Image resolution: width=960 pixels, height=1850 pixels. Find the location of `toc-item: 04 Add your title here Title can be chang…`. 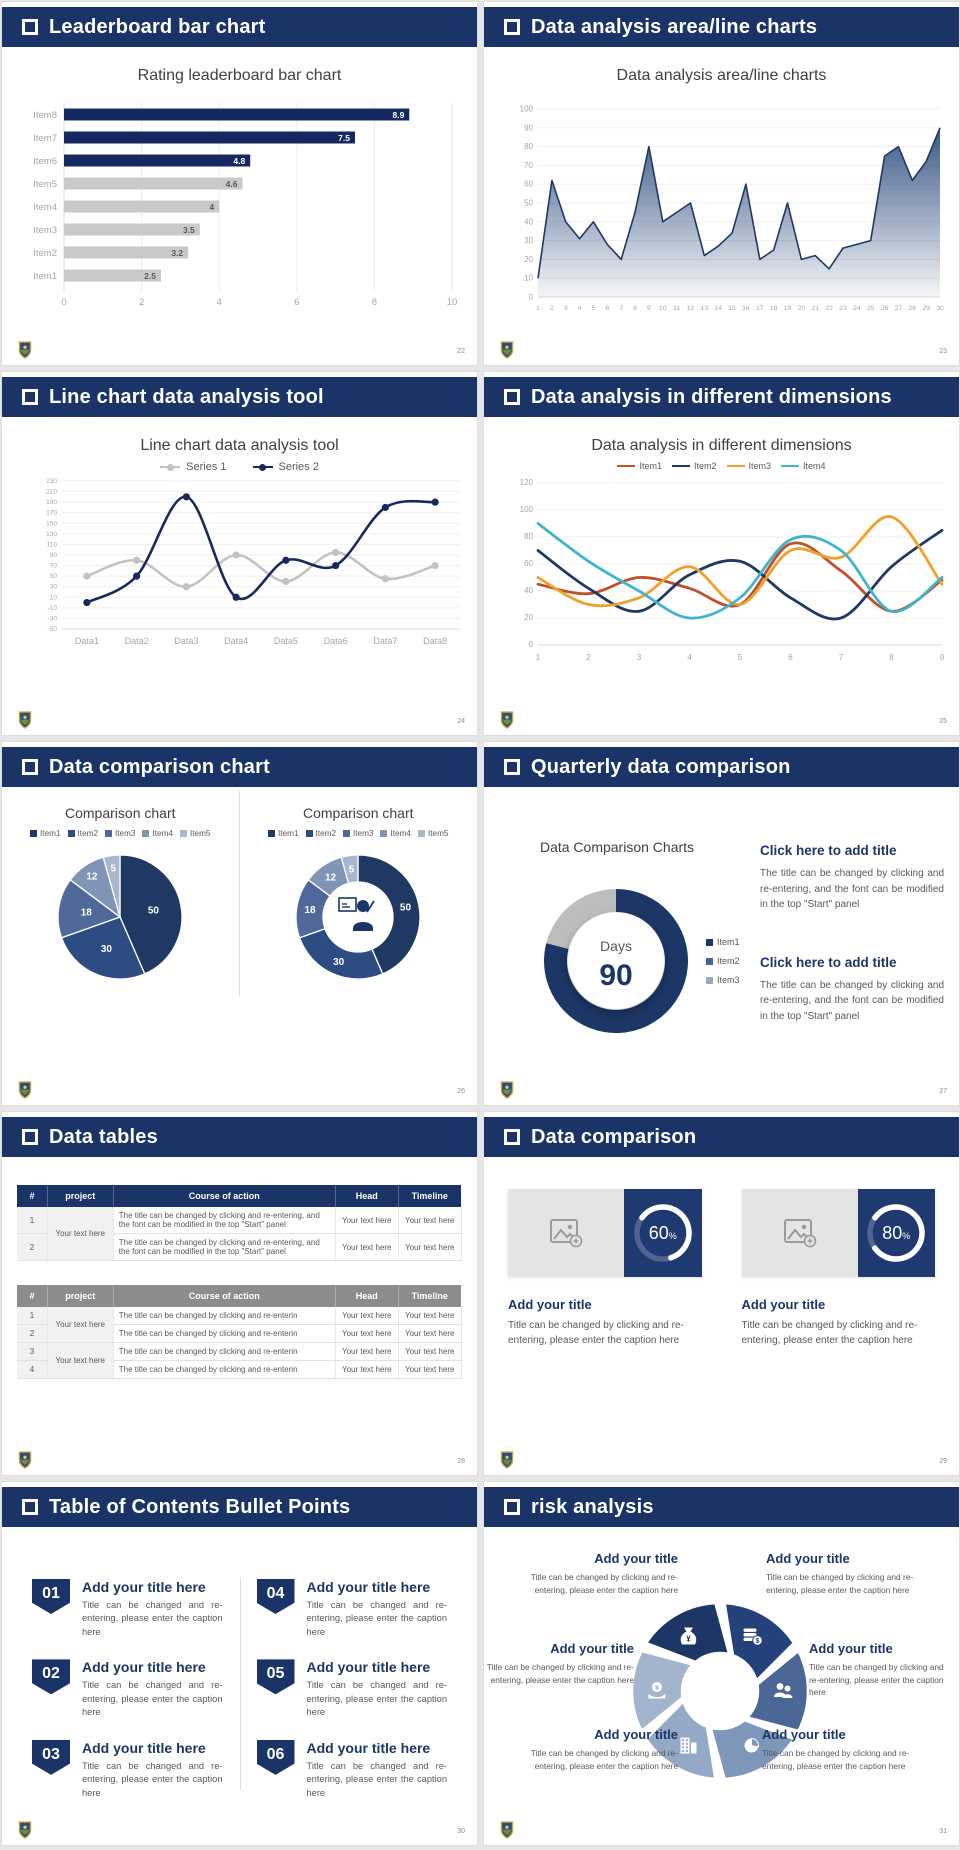

toc-item: 04 Add your title here Title can be chang… is located at coordinates (351, 1609).